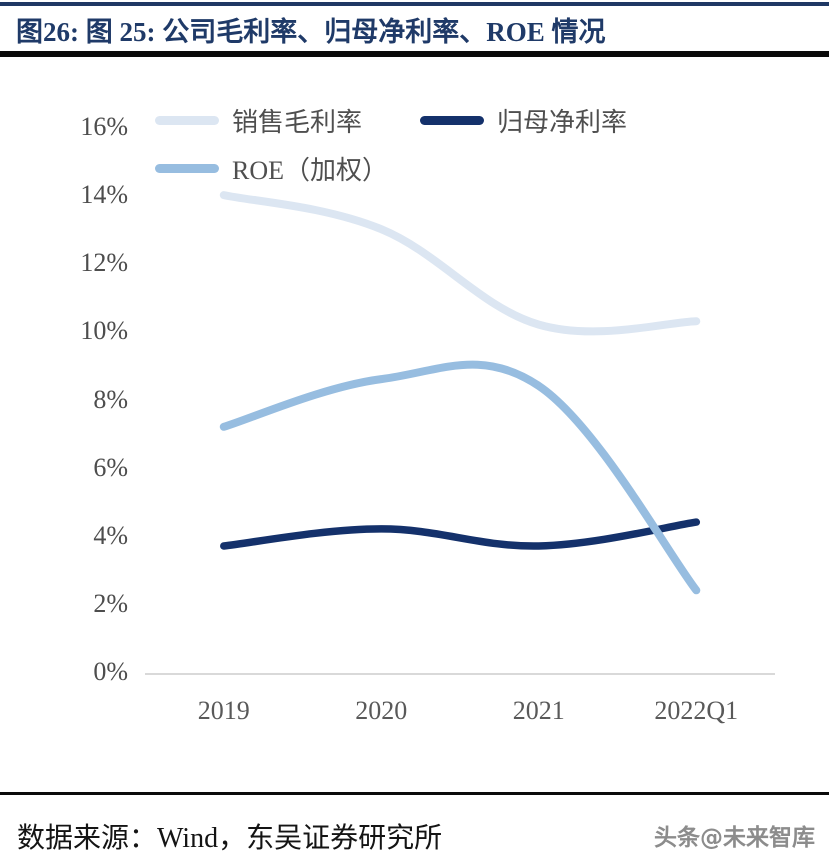 This screenshot has height=863, width=829. I want to click on x-axis-tick-label: 2022Q1, so click(696, 710).